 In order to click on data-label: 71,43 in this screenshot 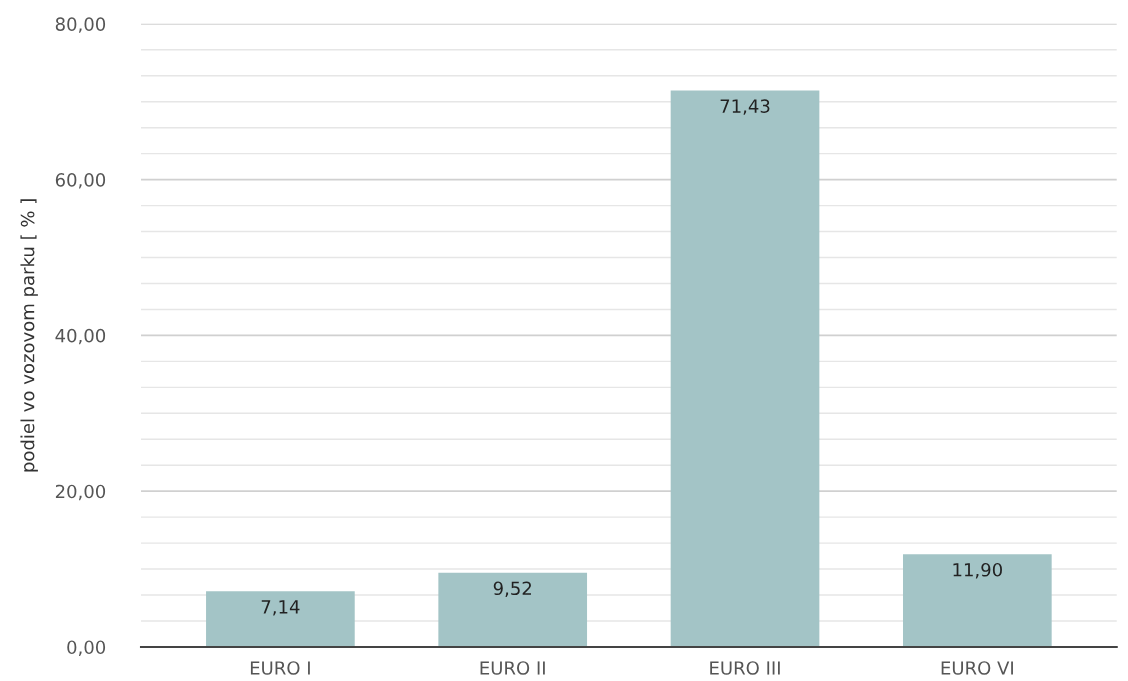, I will do `click(745, 107)`.